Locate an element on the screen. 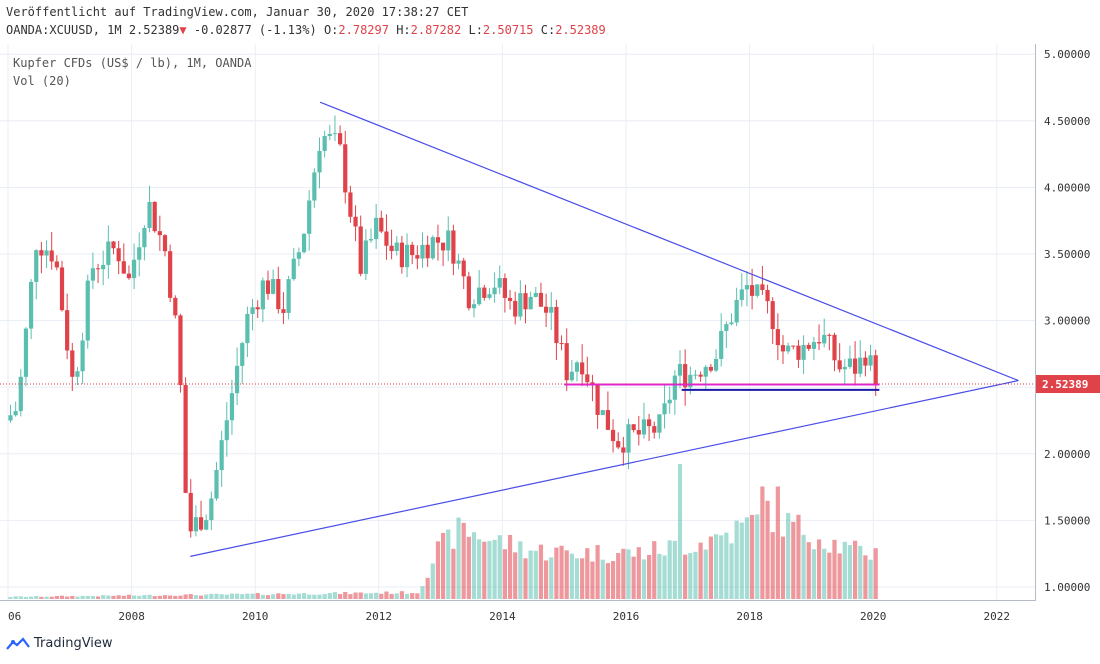  footer-brand: TradingView is located at coordinates (59, 643).